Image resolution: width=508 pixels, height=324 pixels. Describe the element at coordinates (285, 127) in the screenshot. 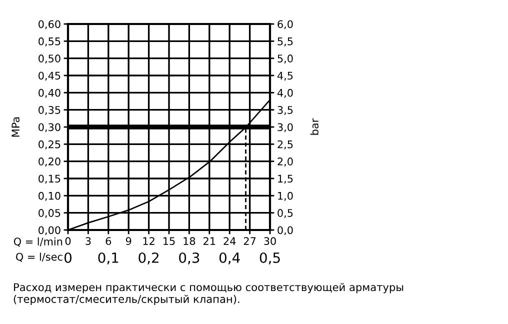

I see `y2-tick-label: 3,0` at that location.